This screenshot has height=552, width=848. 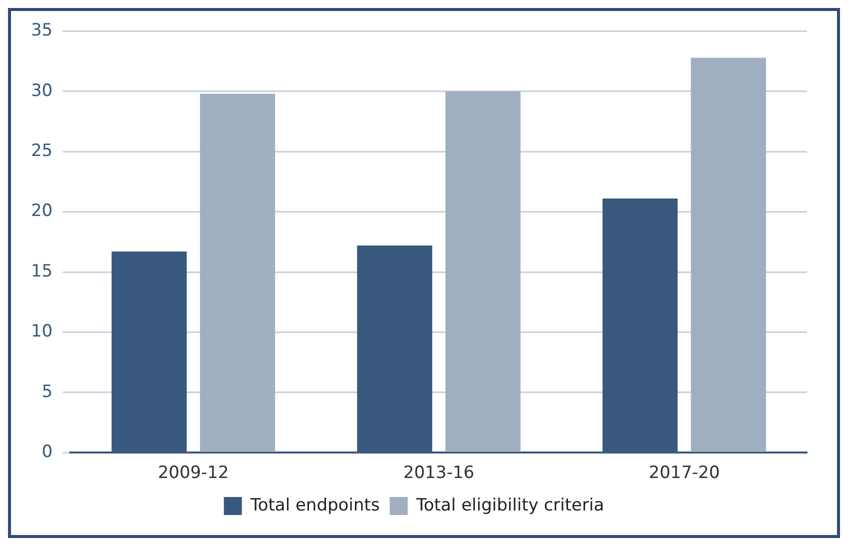 I want to click on x-tick-label: 2017-20, so click(x=684, y=473).